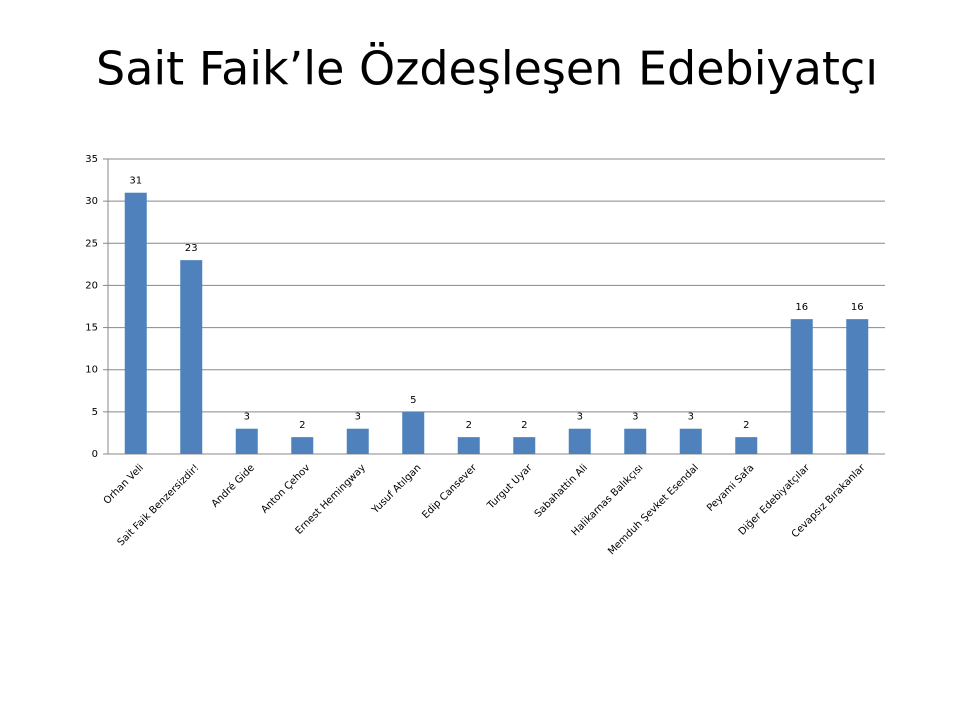 This screenshot has width=960, height=720. I want to click on y-tick-label: 15, so click(91, 328).